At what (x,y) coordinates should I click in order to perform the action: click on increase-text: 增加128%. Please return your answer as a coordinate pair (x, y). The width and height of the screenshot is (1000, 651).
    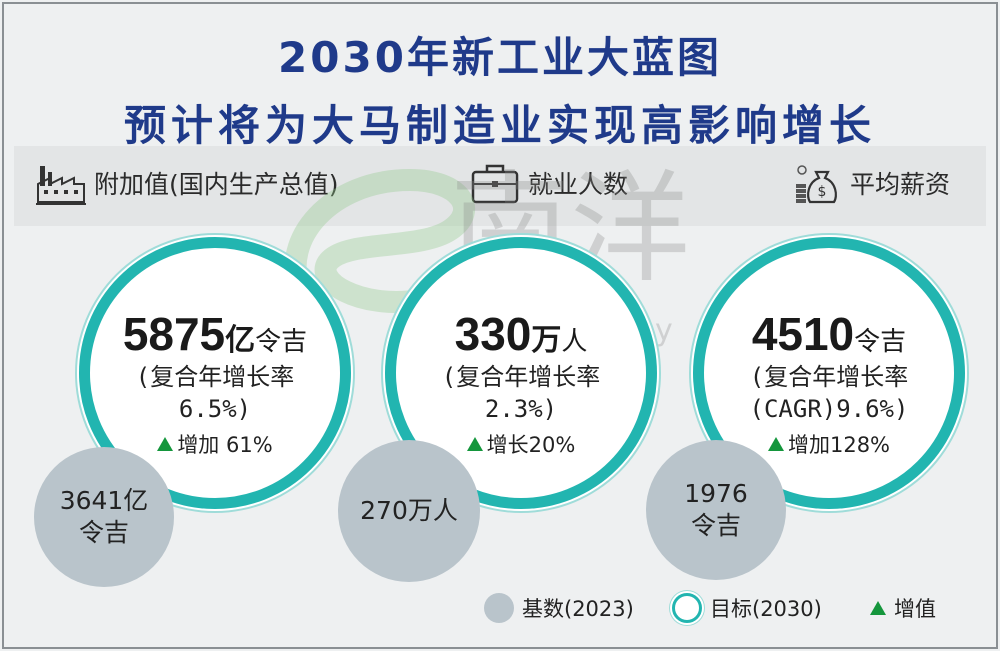
    Looking at the image, I should click on (839, 445).